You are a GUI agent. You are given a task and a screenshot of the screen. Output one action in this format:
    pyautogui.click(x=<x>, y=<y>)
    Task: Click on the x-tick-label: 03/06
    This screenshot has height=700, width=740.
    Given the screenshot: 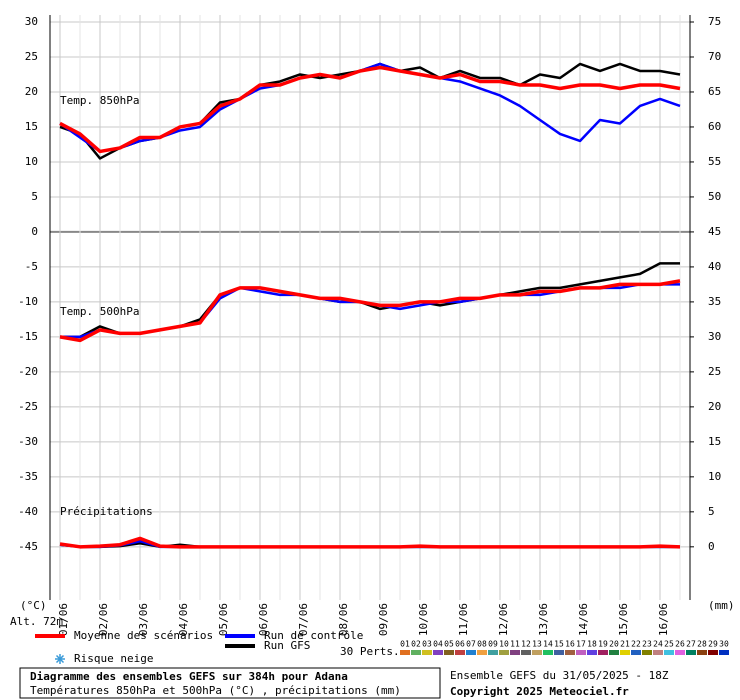 What is the action you would take?
    pyautogui.click(x=143, y=619)
    